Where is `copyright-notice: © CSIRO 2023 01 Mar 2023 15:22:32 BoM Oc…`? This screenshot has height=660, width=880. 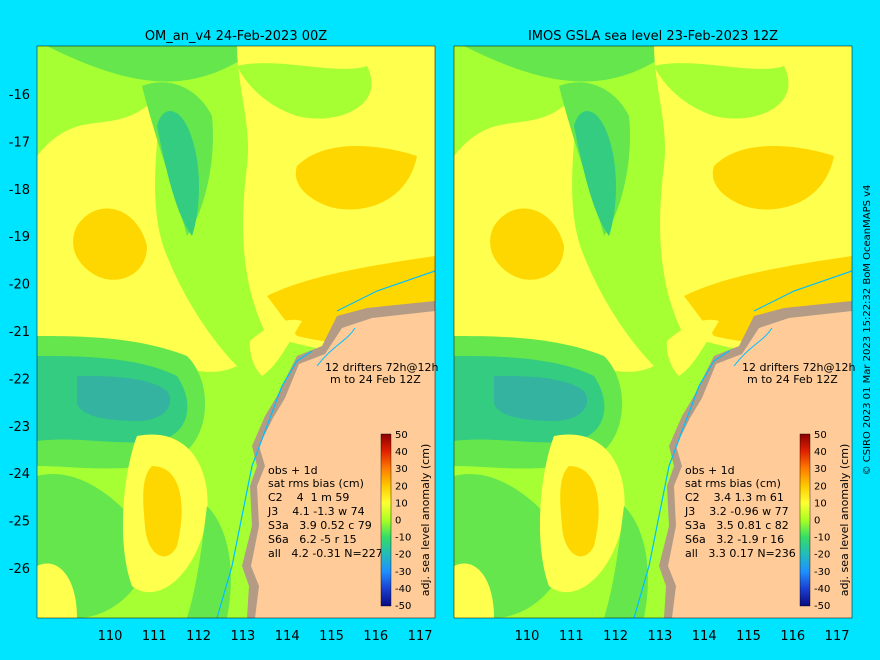 copyright-notice: © CSIRO 2023 01 Mar 2023 15:22:32 BoM Oc… is located at coordinates (867, 330).